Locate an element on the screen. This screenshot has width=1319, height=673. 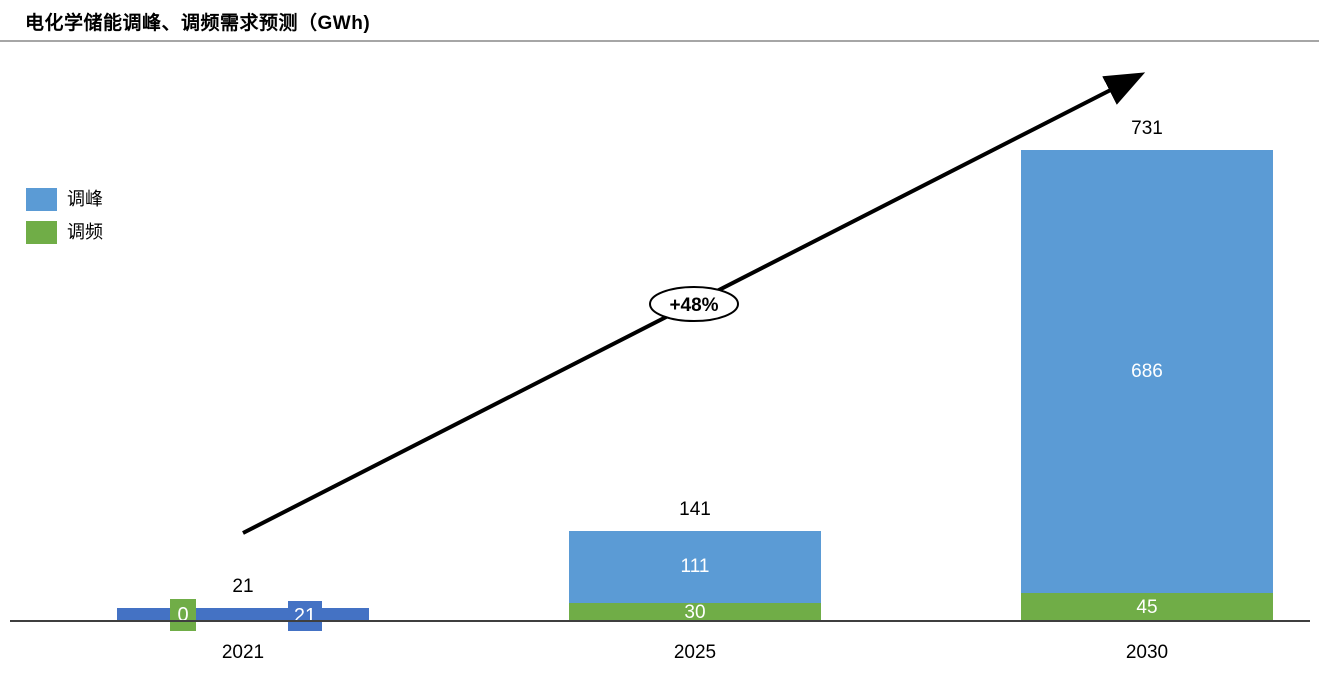
legend-item-freq: 调频 is located at coordinates (64, 232).